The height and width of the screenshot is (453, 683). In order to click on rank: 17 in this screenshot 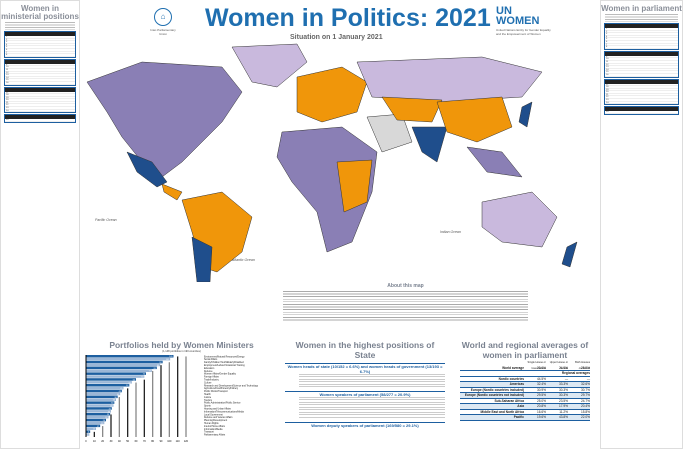, I will do `click(7, 92)`.